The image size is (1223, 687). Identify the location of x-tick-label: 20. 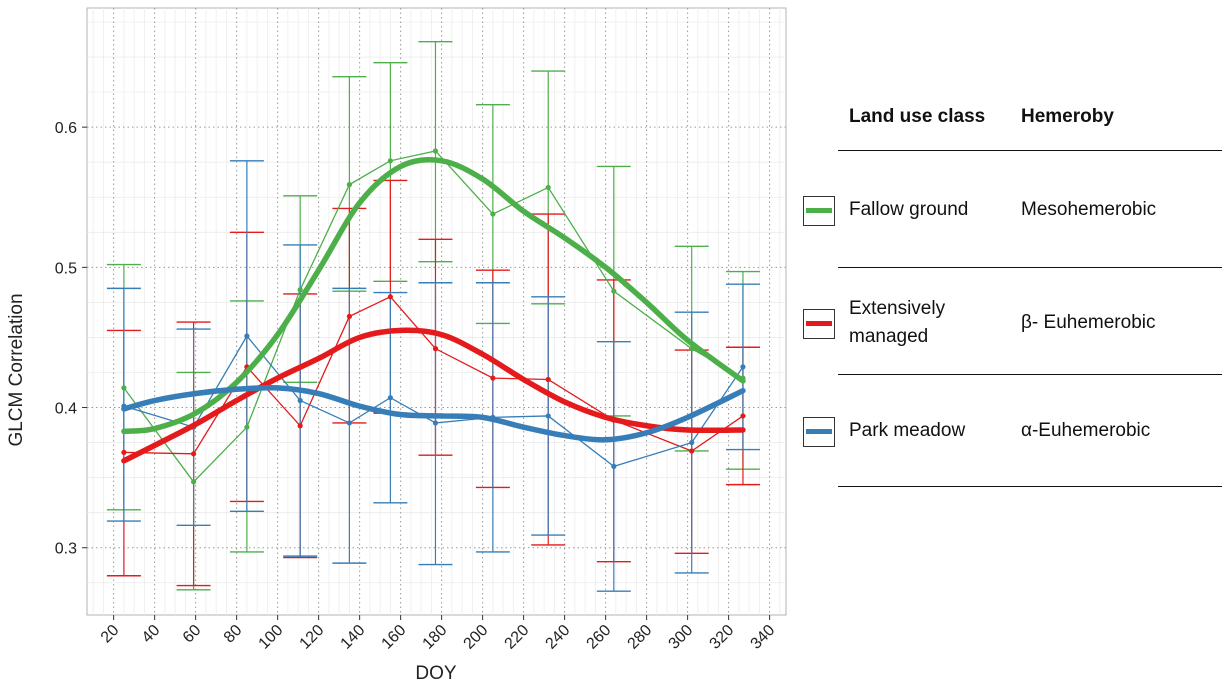
(110, 634).